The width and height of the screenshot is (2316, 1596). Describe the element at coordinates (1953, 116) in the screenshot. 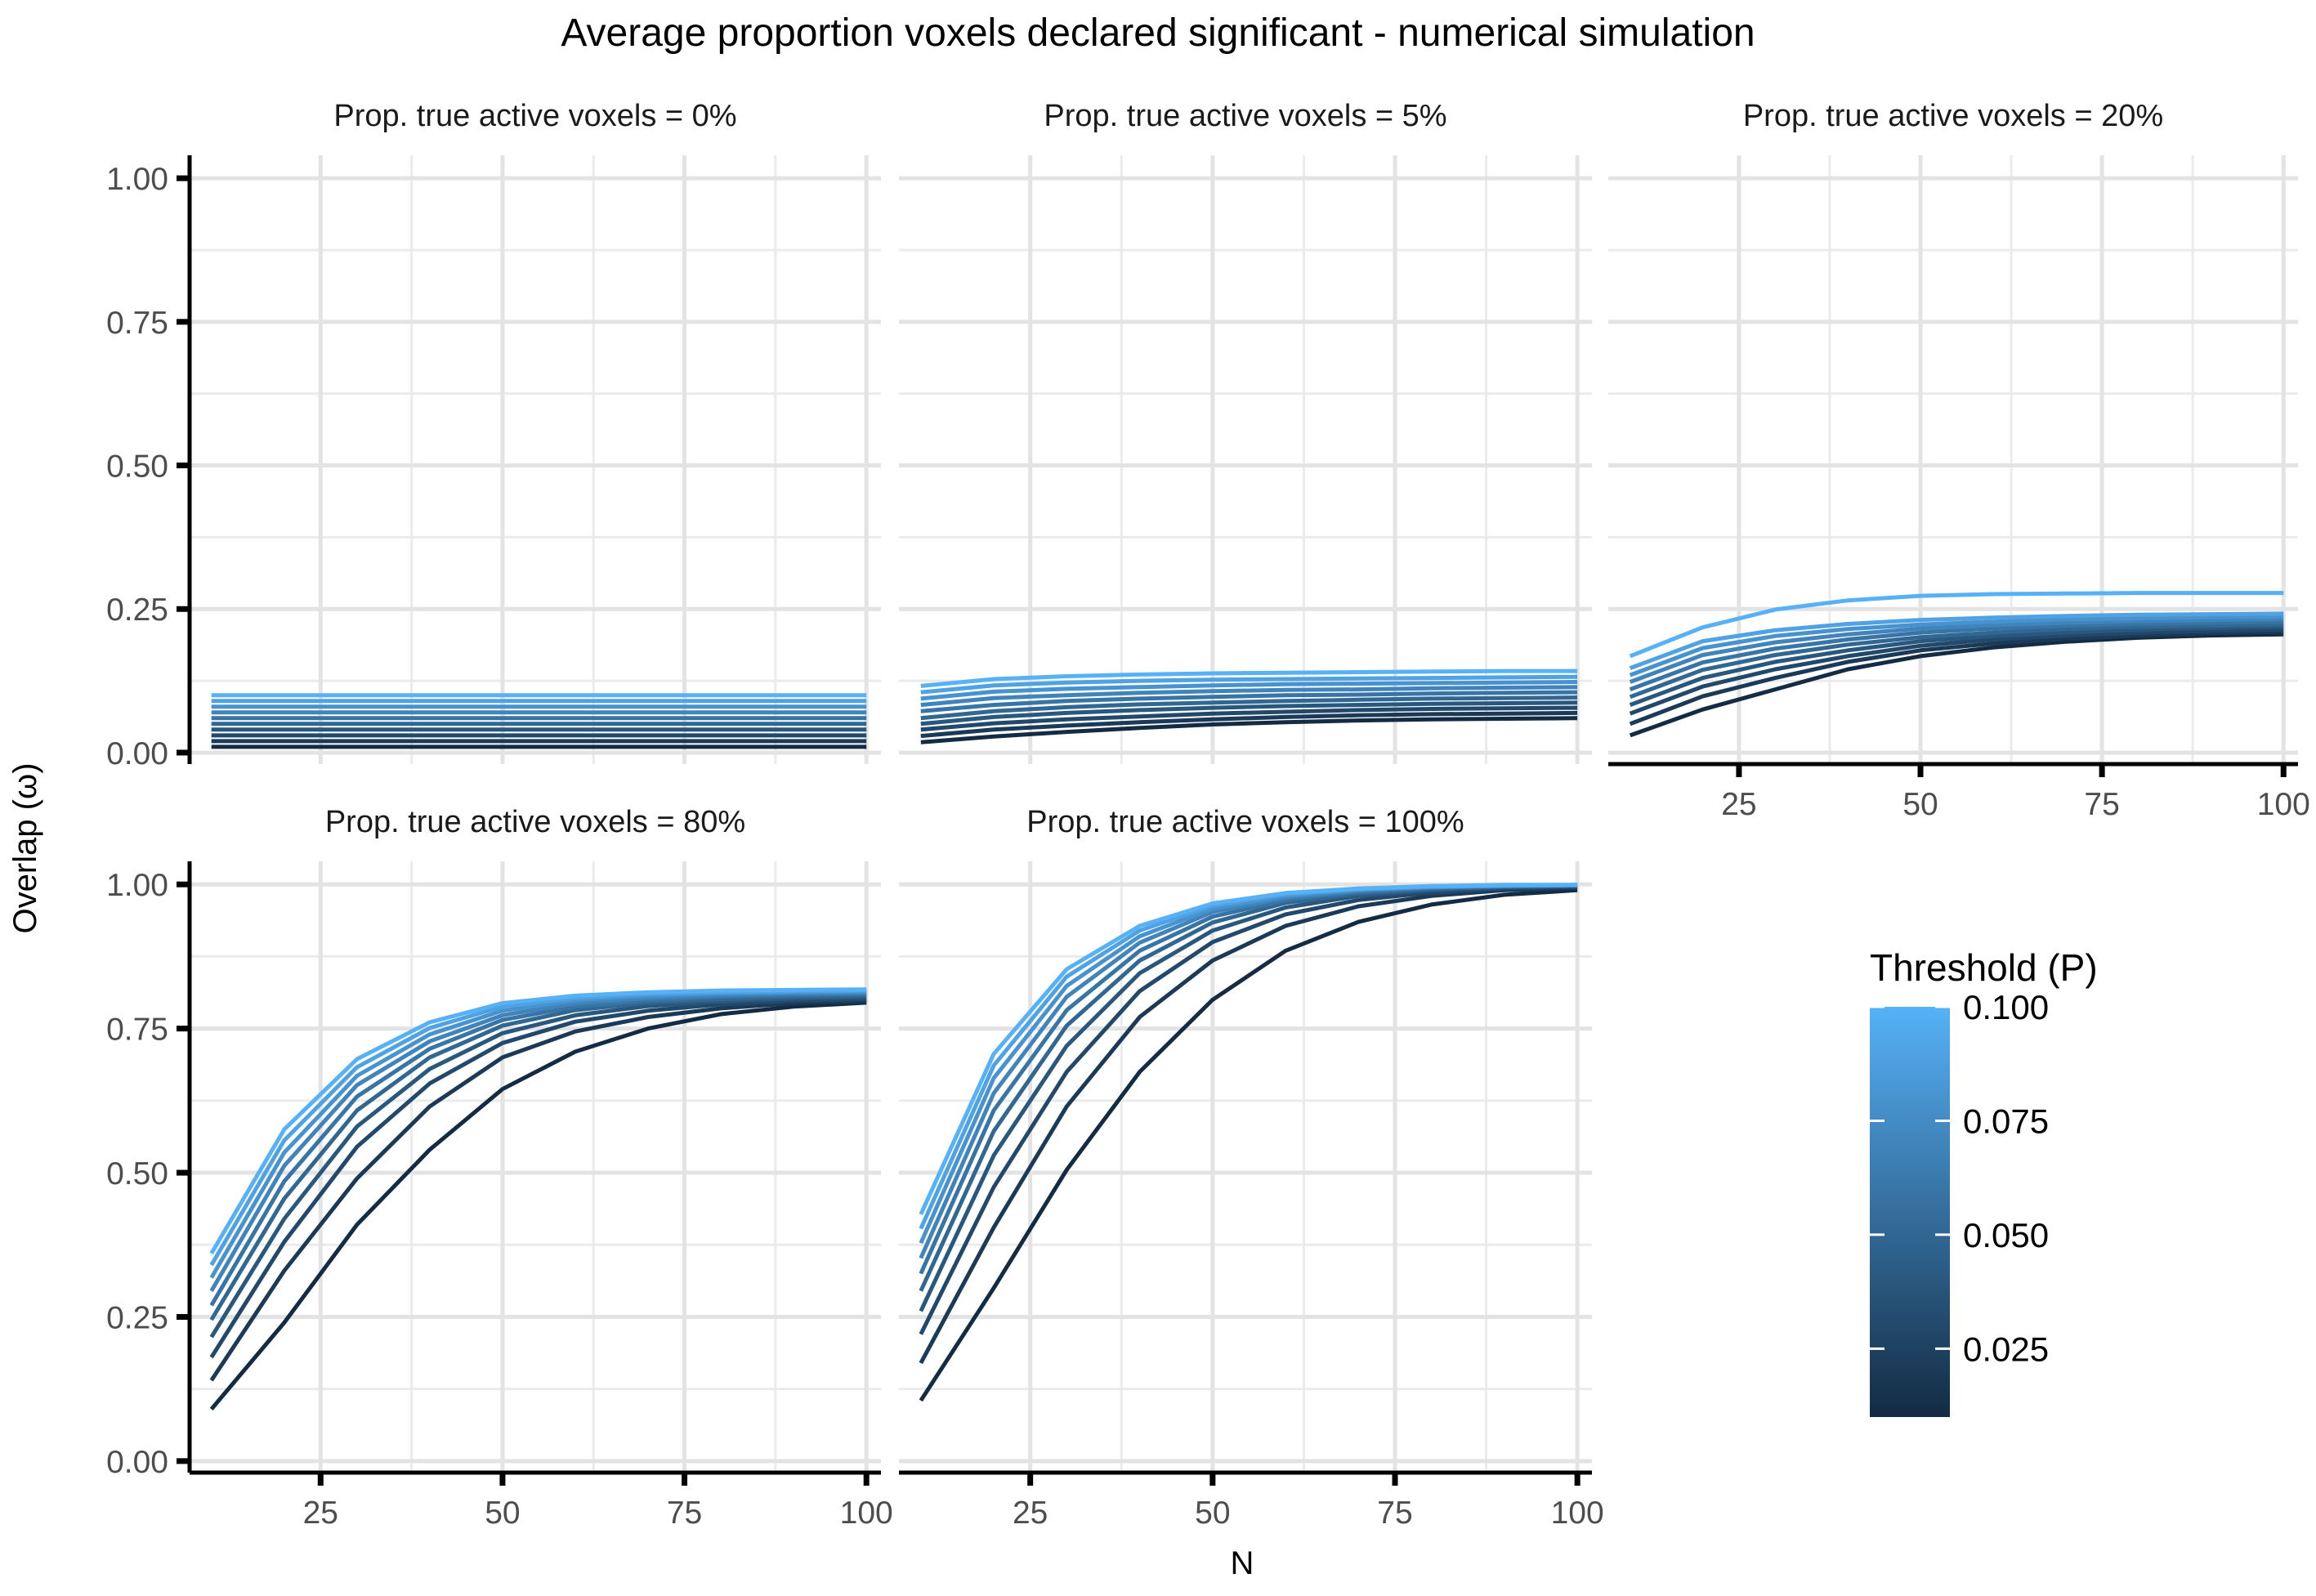

I see `facet-strip-label: Prop. true active voxels = 20%` at that location.